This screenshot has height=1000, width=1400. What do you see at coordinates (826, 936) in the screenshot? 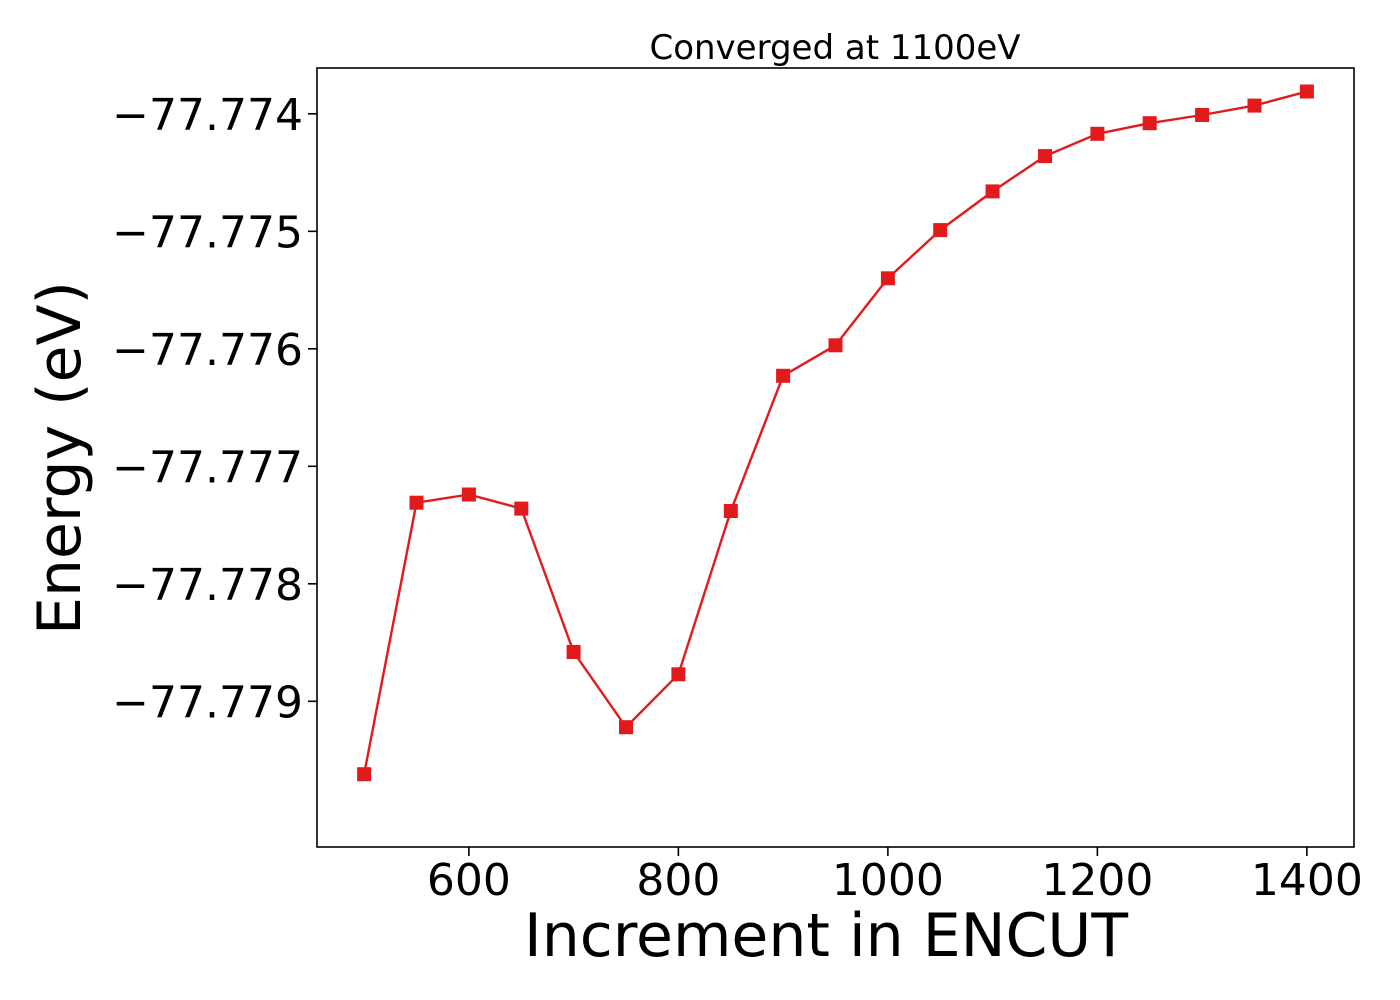
I see `x-axis-label: Increment in ENCUT` at bounding box center [826, 936].